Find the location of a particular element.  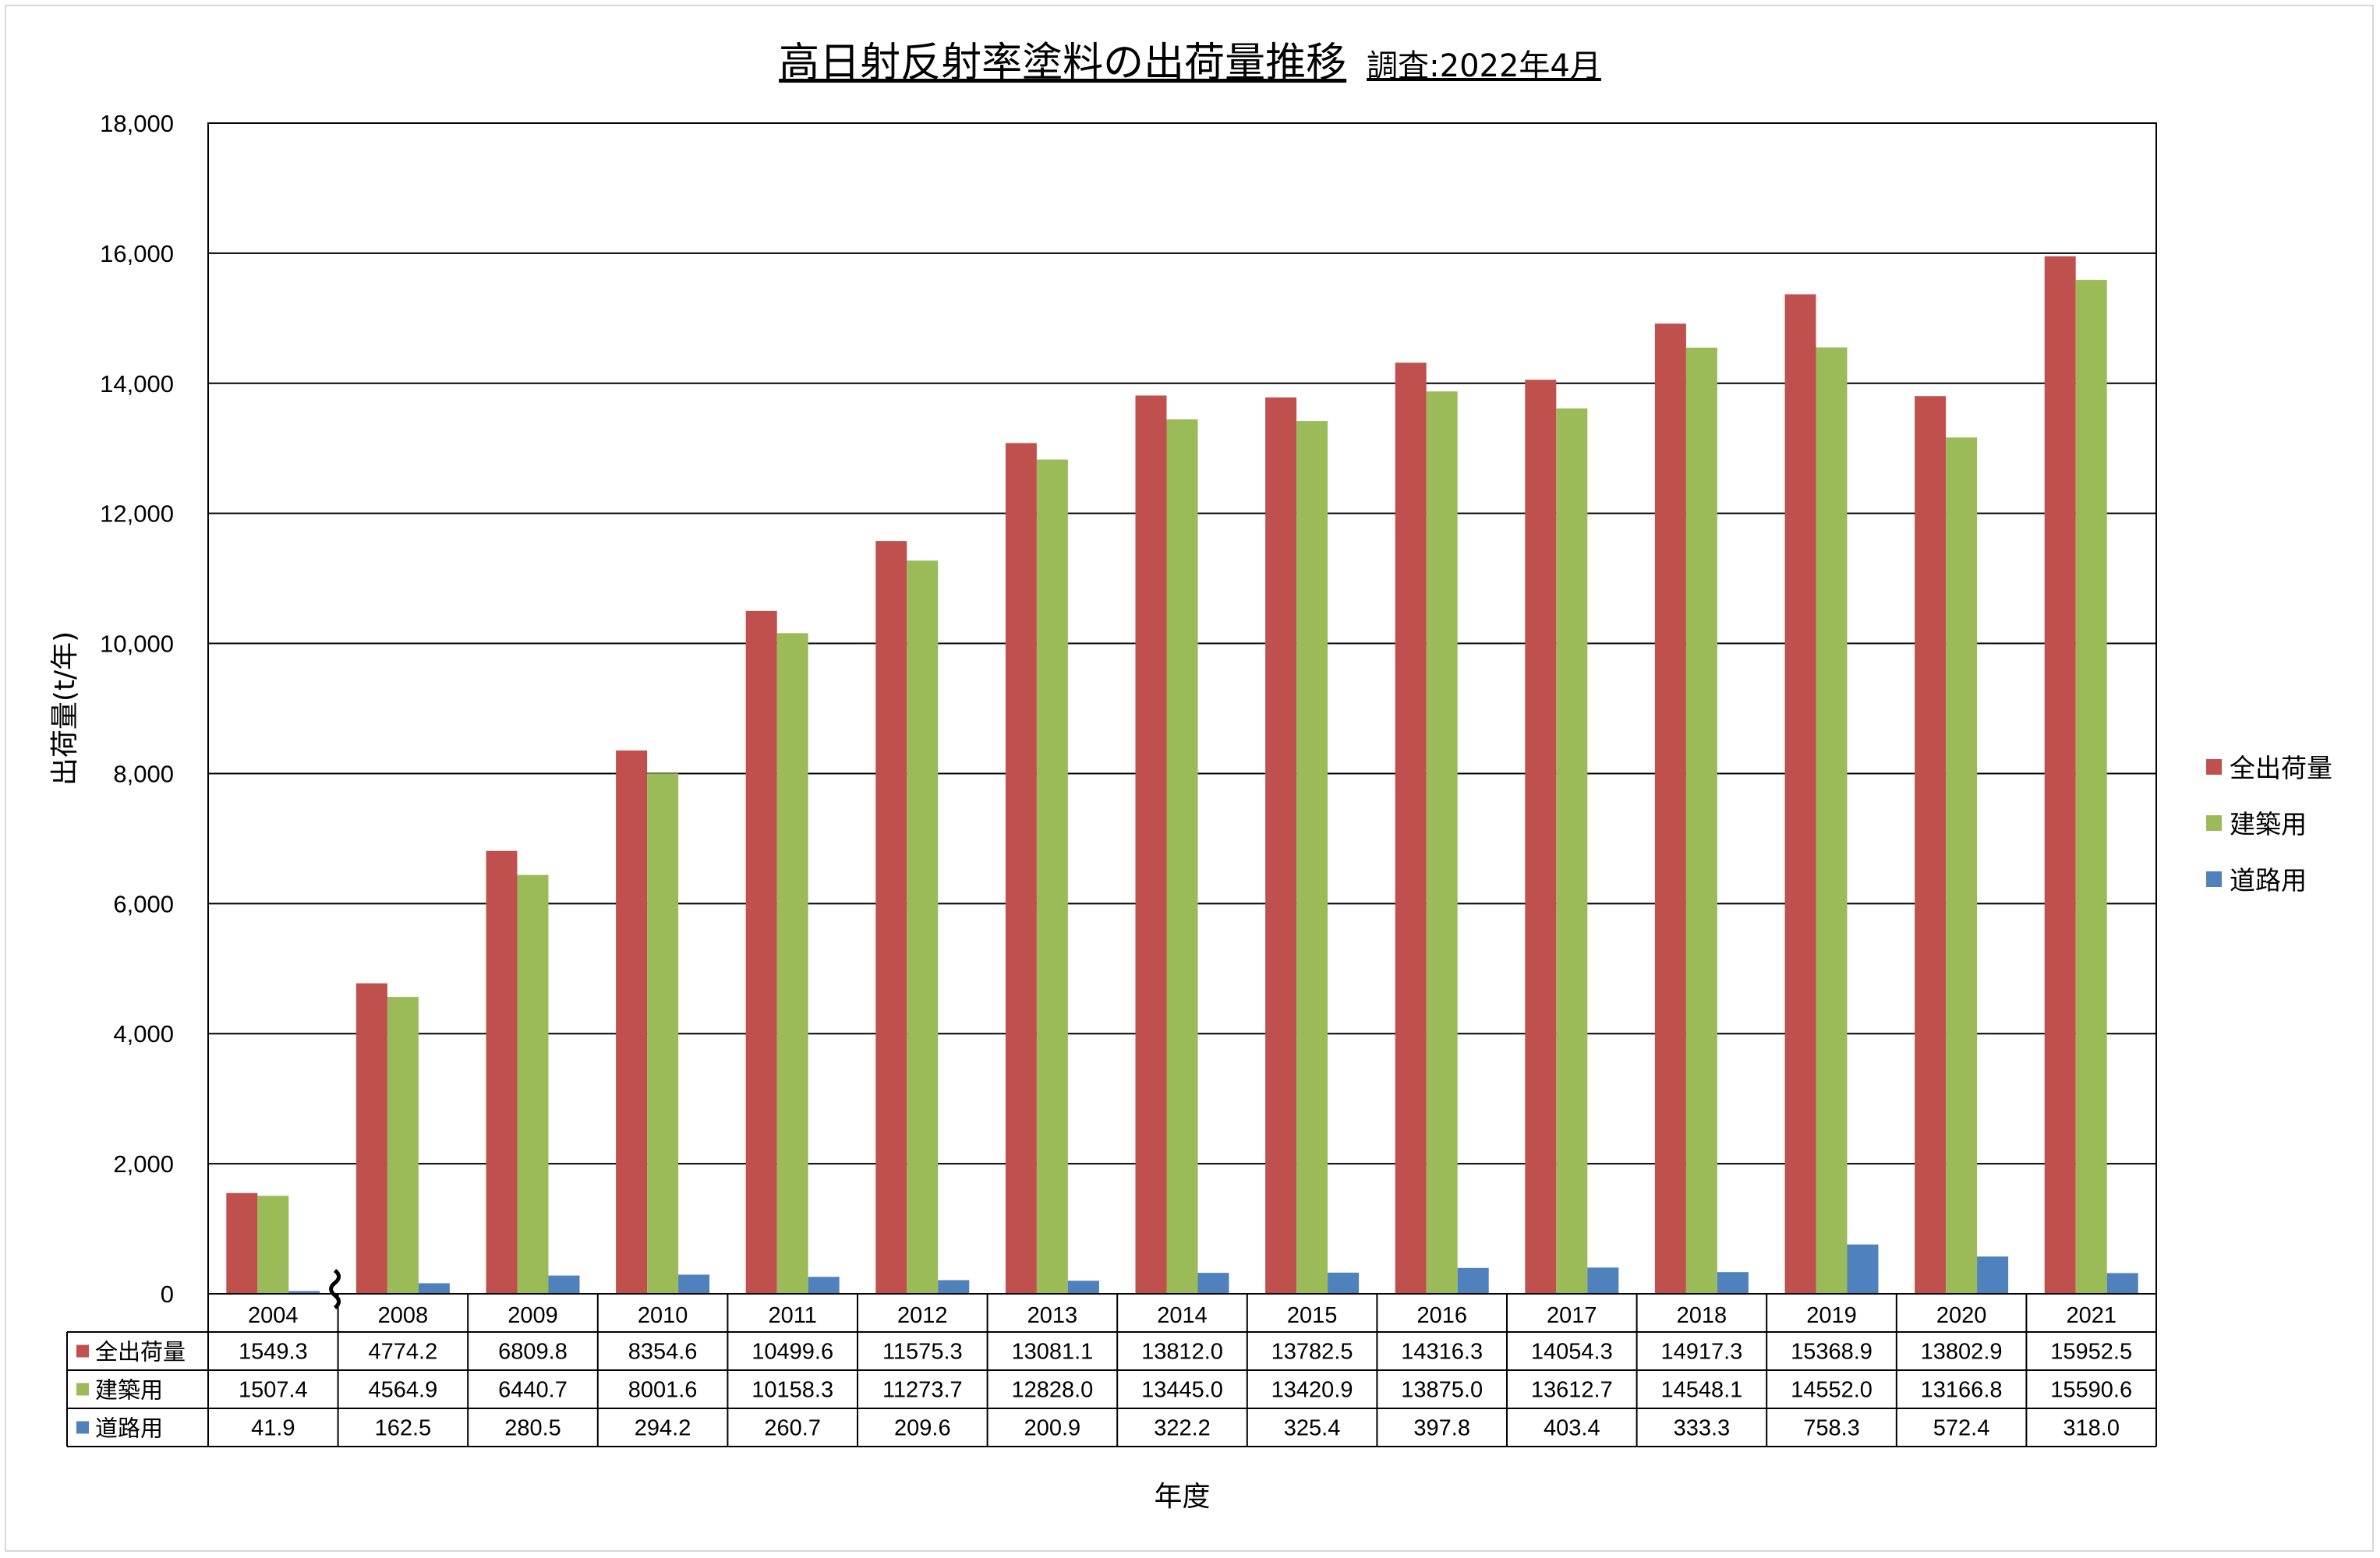

bar-全出荷量-2011 is located at coordinates (761, 952).